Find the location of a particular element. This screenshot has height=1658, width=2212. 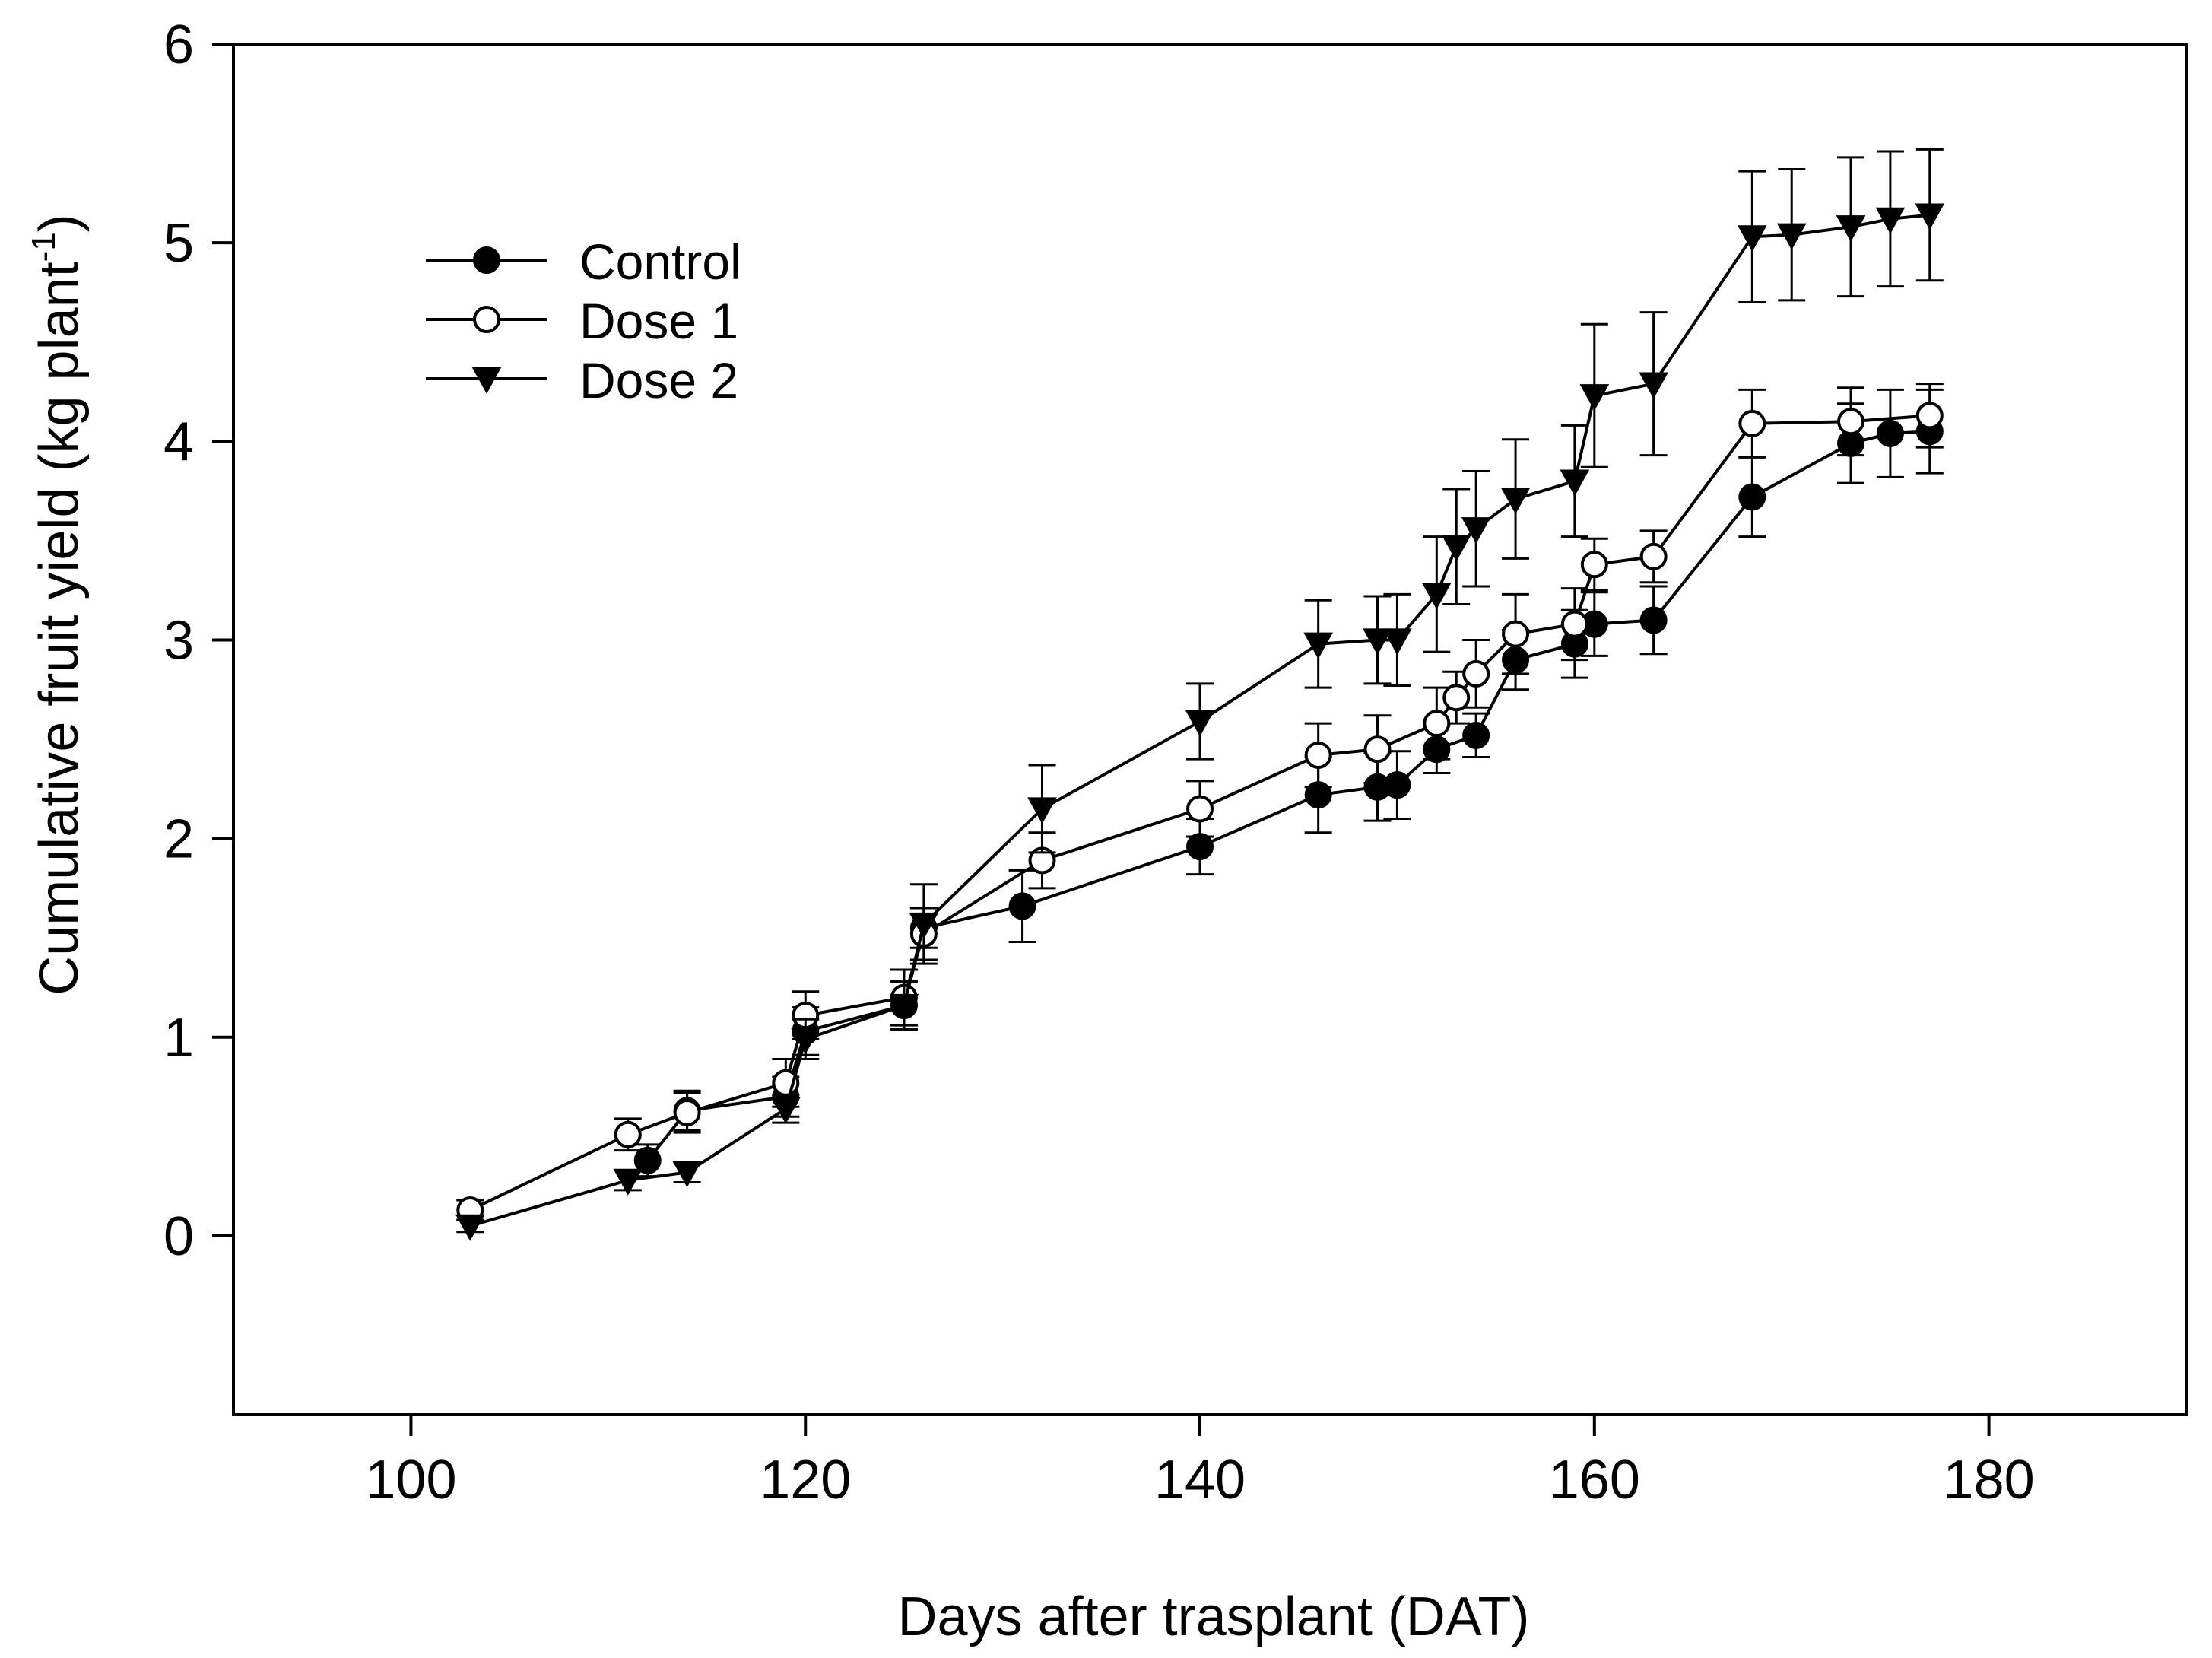

legend-item-control: Control is located at coordinates (583, 261).